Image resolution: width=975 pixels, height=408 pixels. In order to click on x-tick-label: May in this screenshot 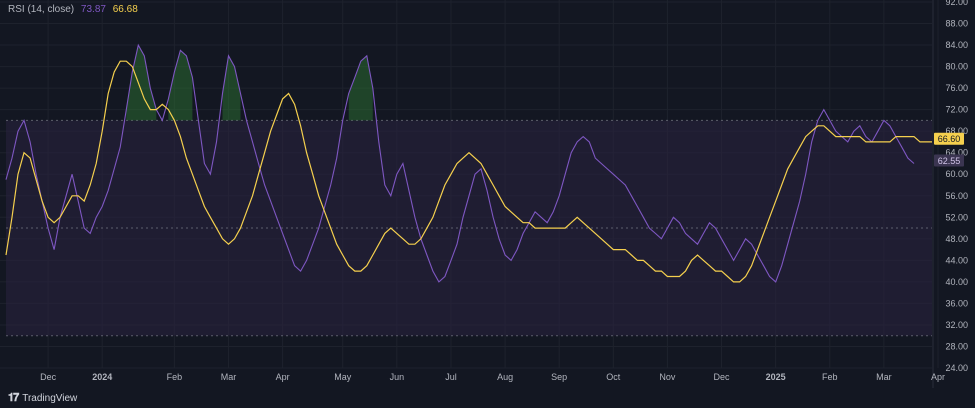, I will do `click(343, 377)`.